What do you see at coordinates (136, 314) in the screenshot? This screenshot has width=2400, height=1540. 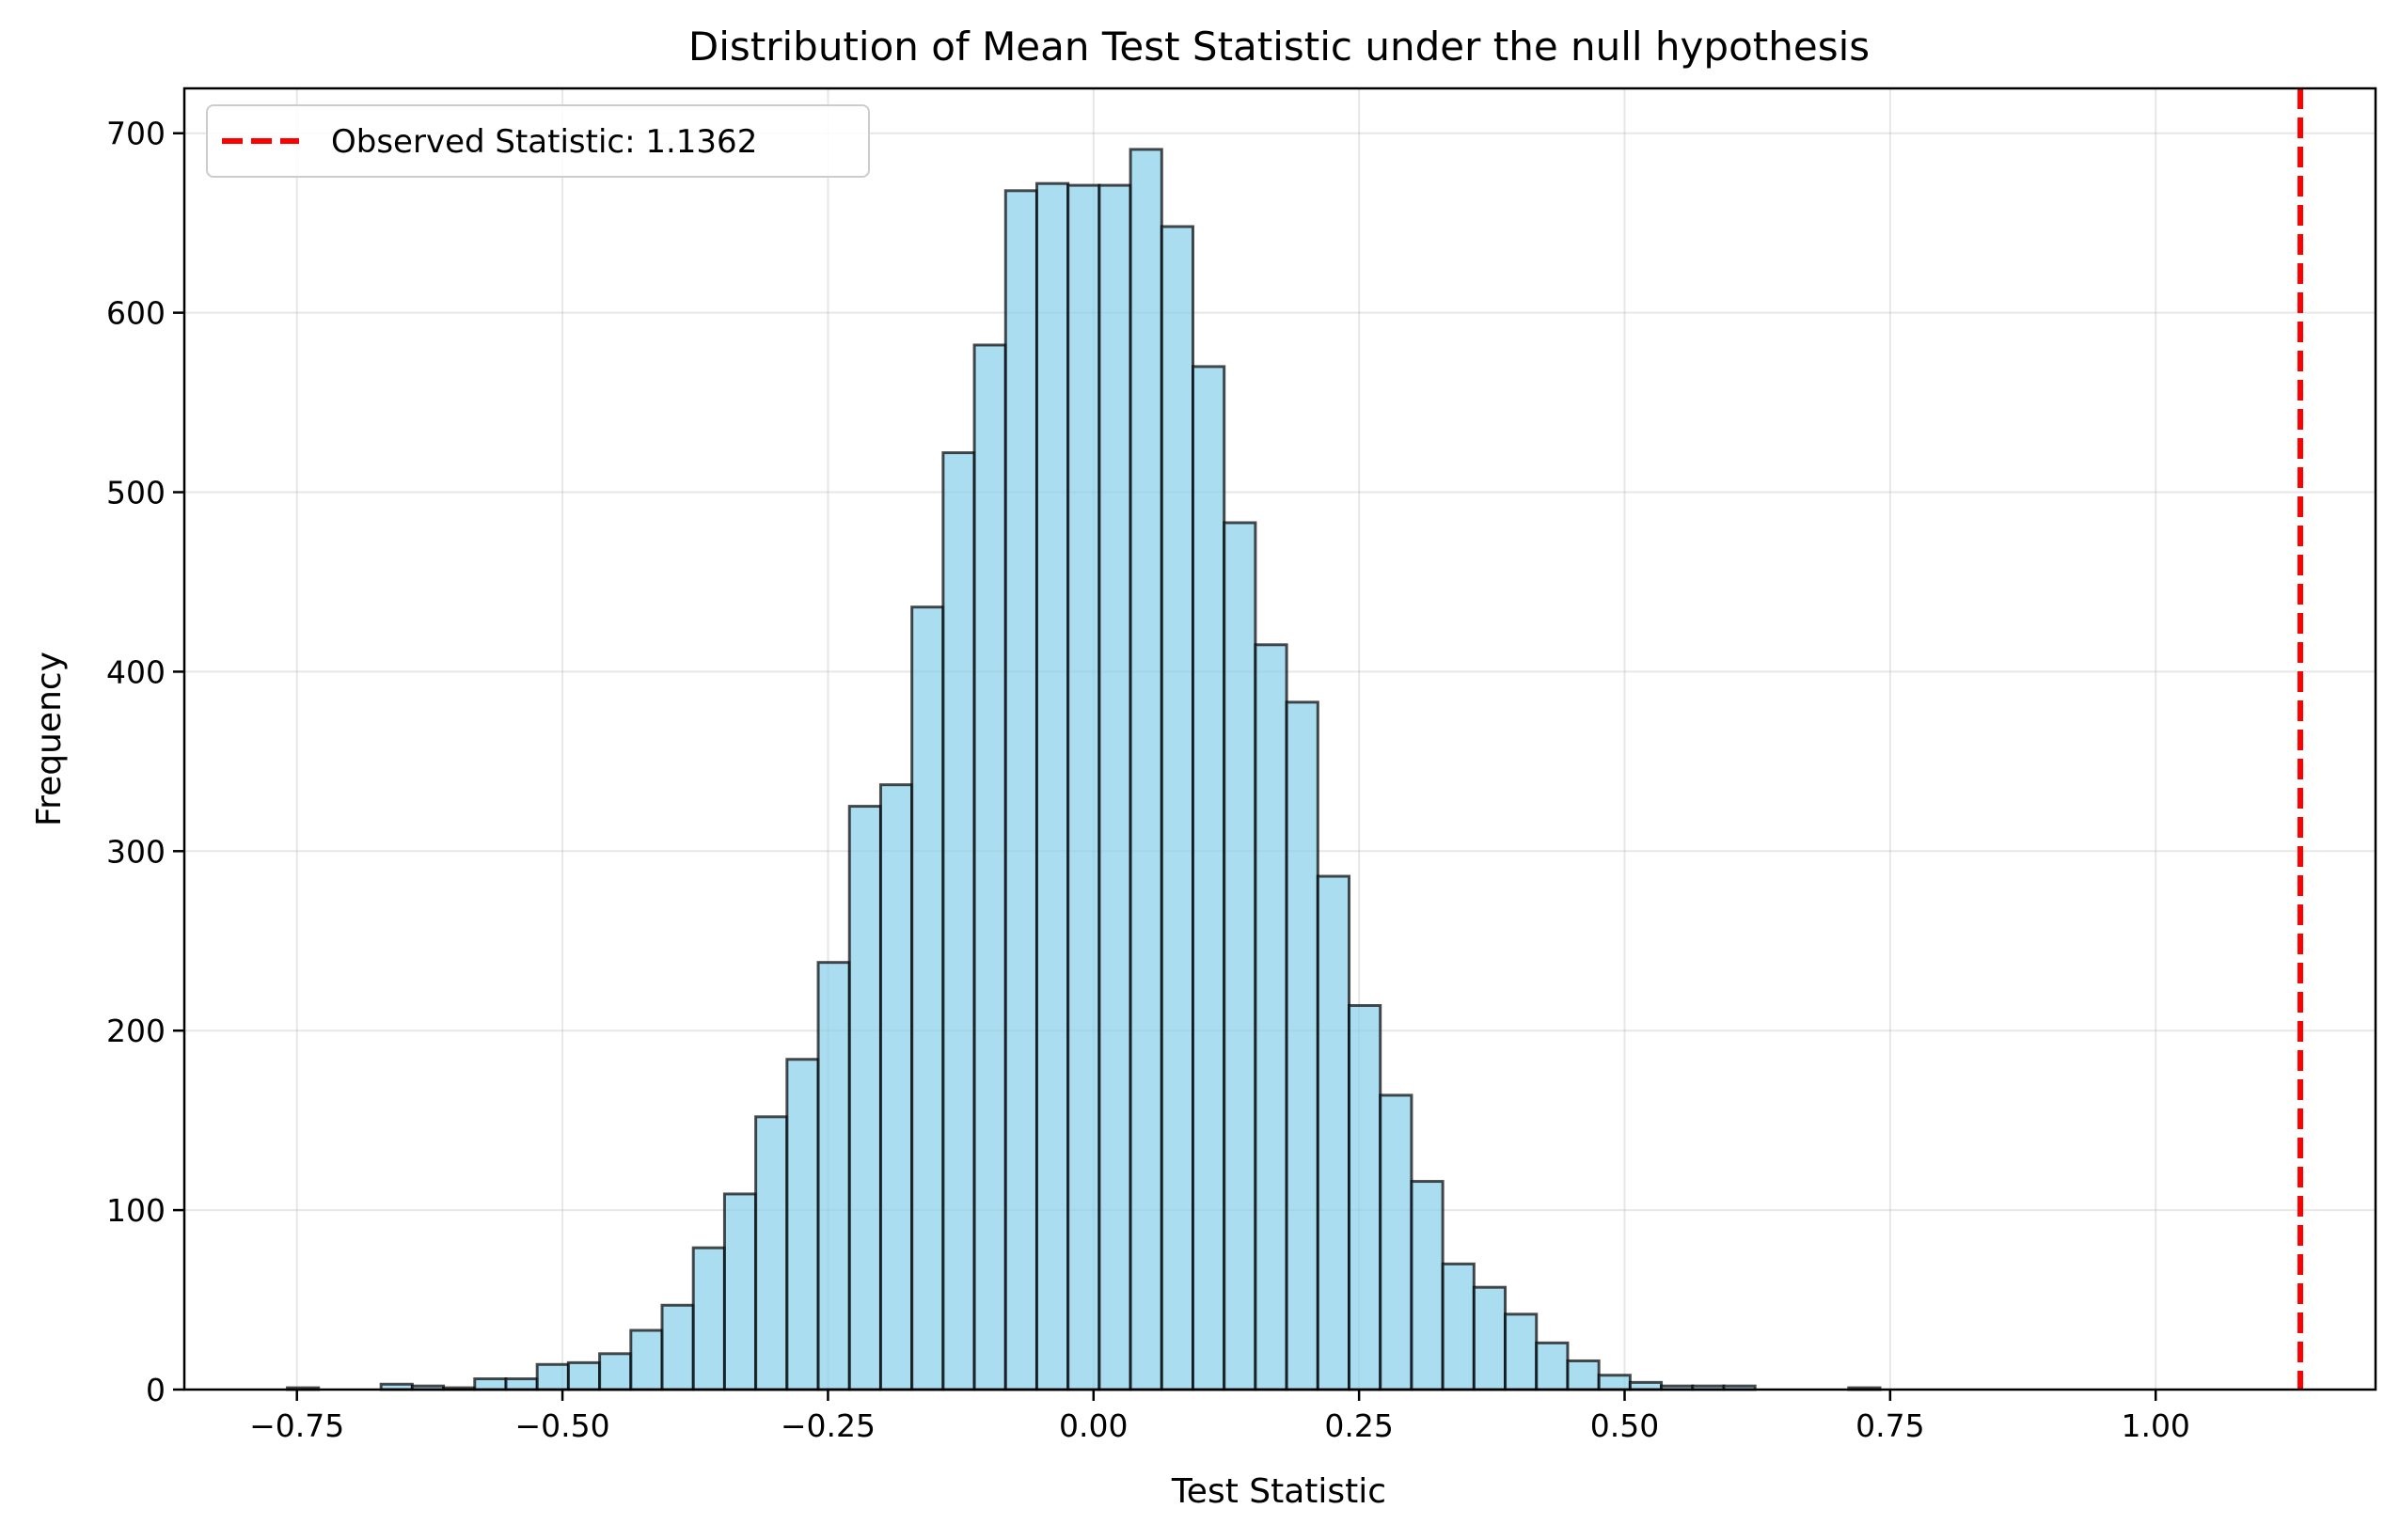 I see `y-tick-label: 600` at bounding box center [136, 314].